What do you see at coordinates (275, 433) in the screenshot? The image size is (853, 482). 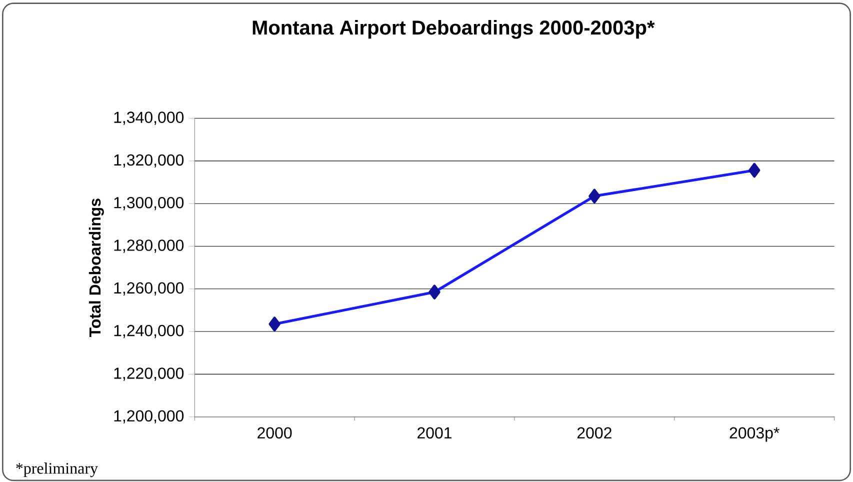 I see `x-tick-label: 2000` at bounding box center [275, 433].